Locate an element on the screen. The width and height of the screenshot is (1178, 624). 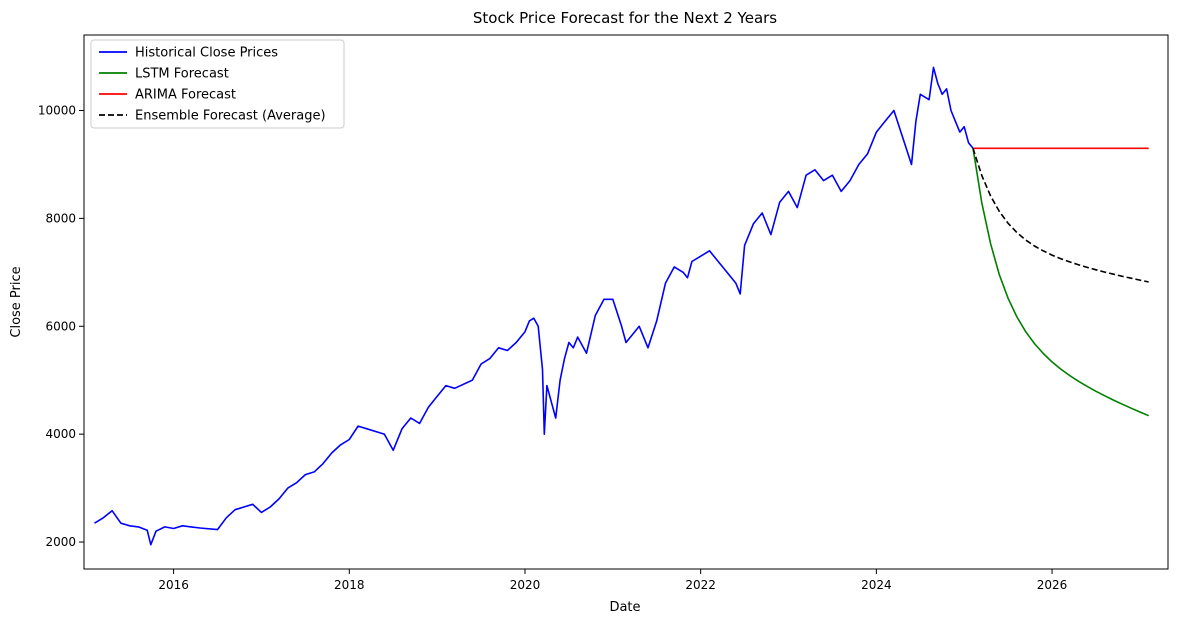
x-tick-label: 2020 is located at coordinates (525, 585).